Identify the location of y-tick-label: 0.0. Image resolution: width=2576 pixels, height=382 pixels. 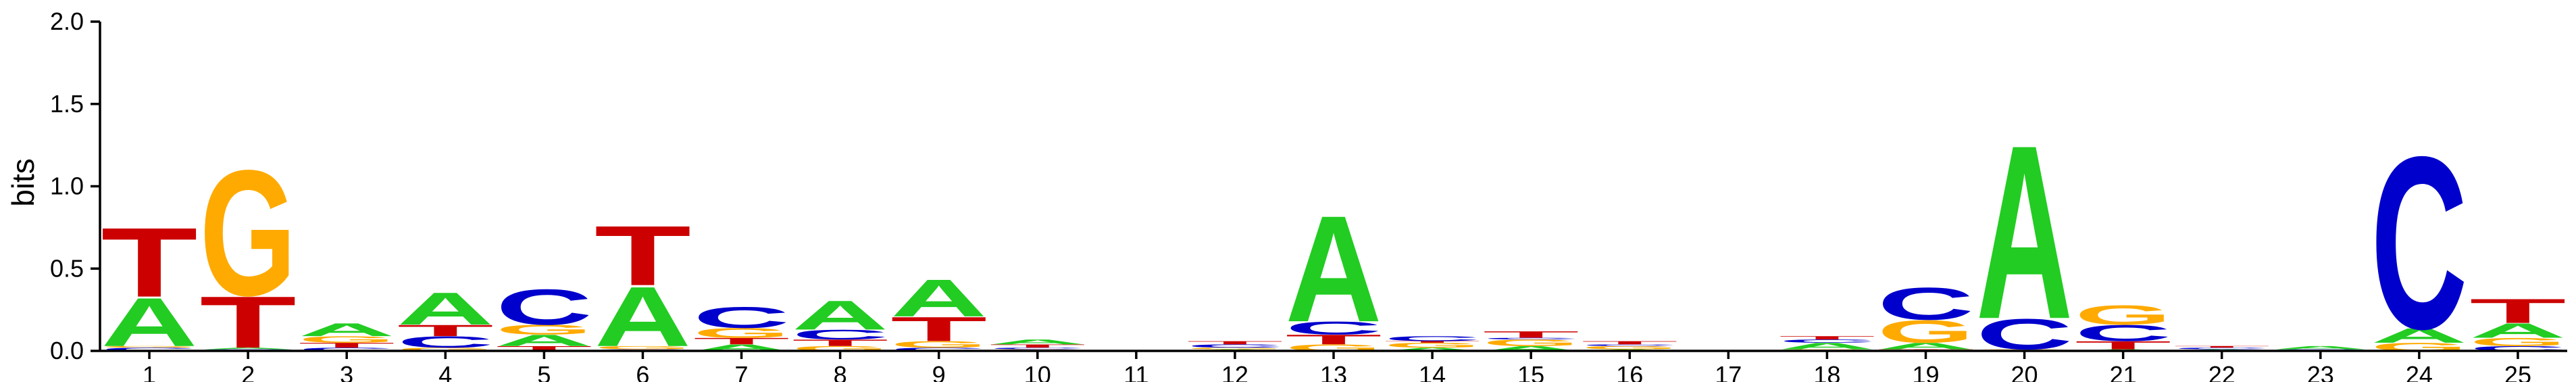
(67, 350).